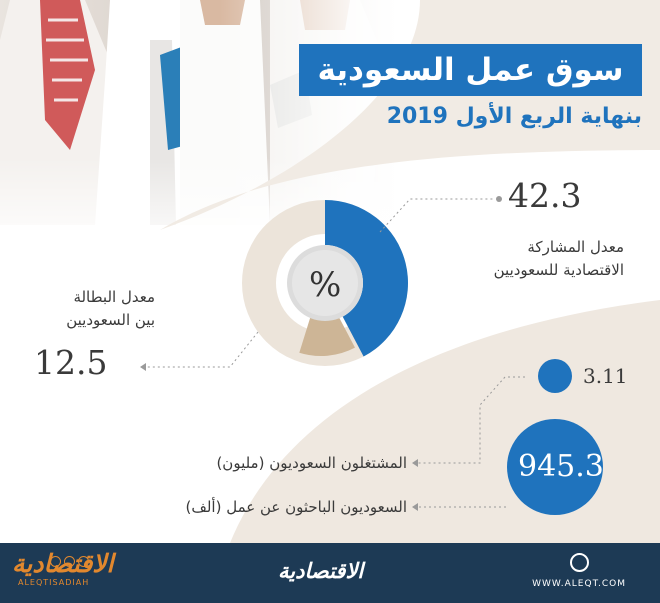 This screenshot has height=603, width=660. I want to click on facebook-icon, so click(83, 561).